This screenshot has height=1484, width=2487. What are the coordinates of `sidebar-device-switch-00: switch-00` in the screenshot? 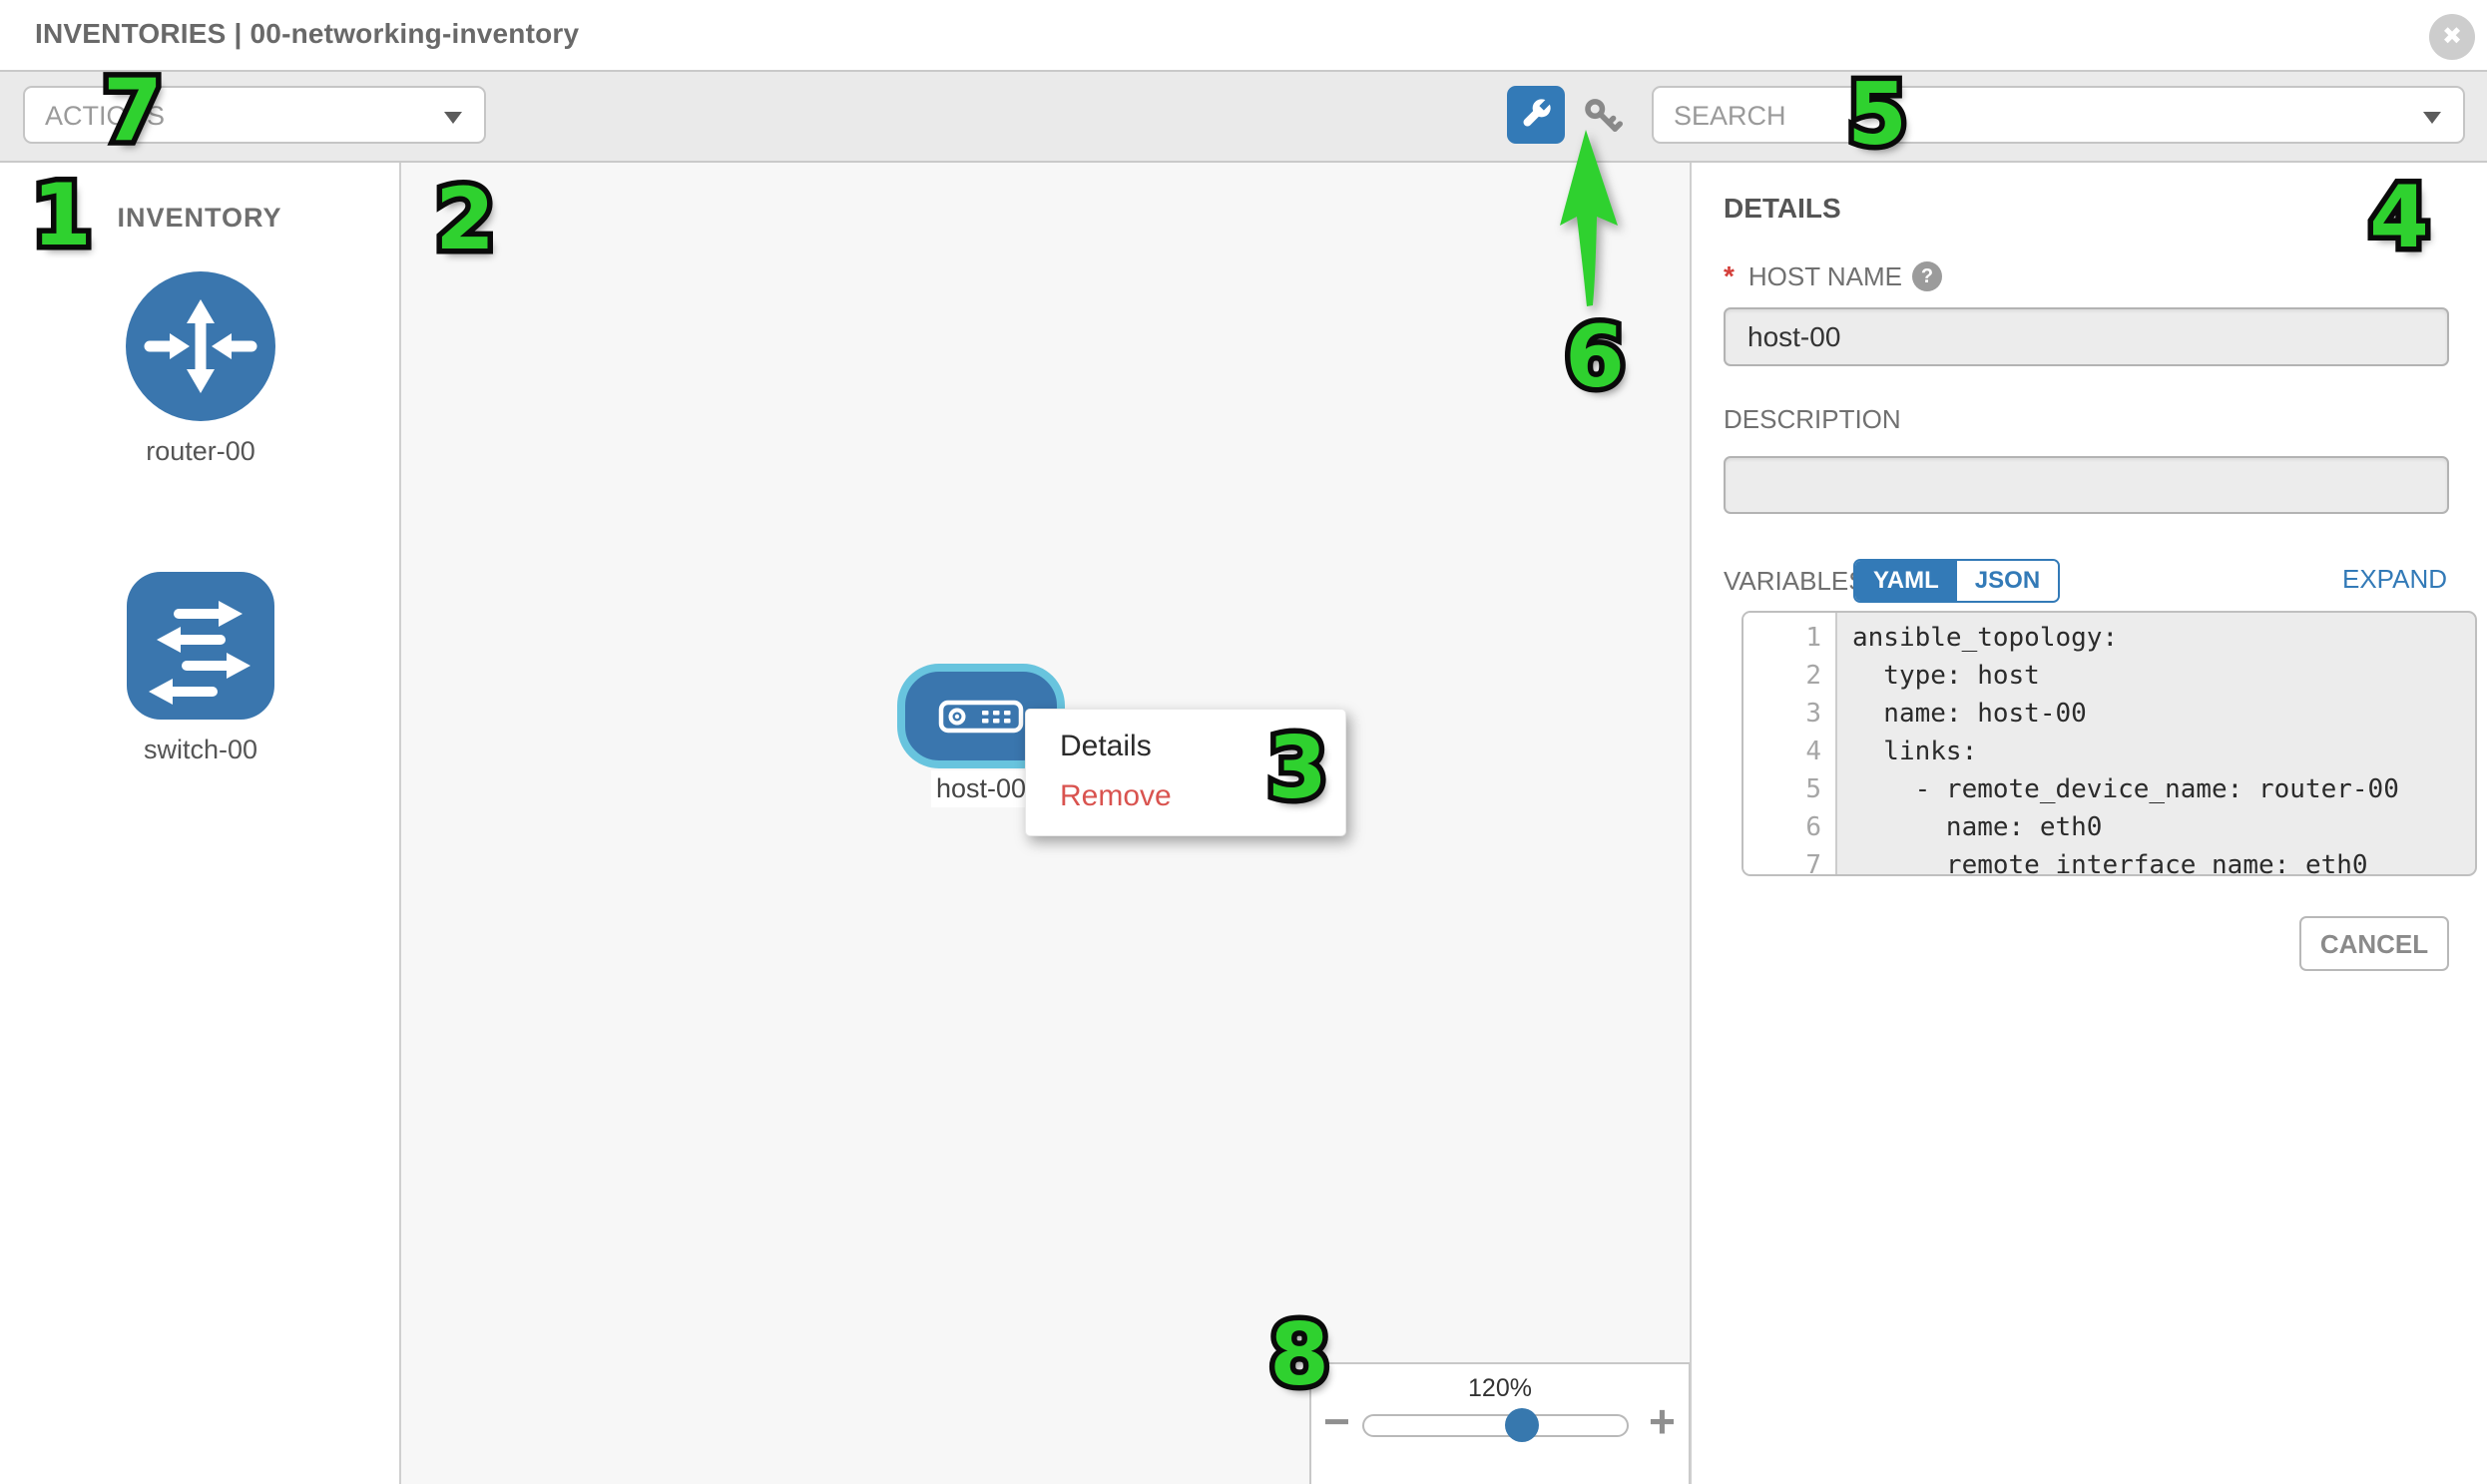 It's located at (200, 668).